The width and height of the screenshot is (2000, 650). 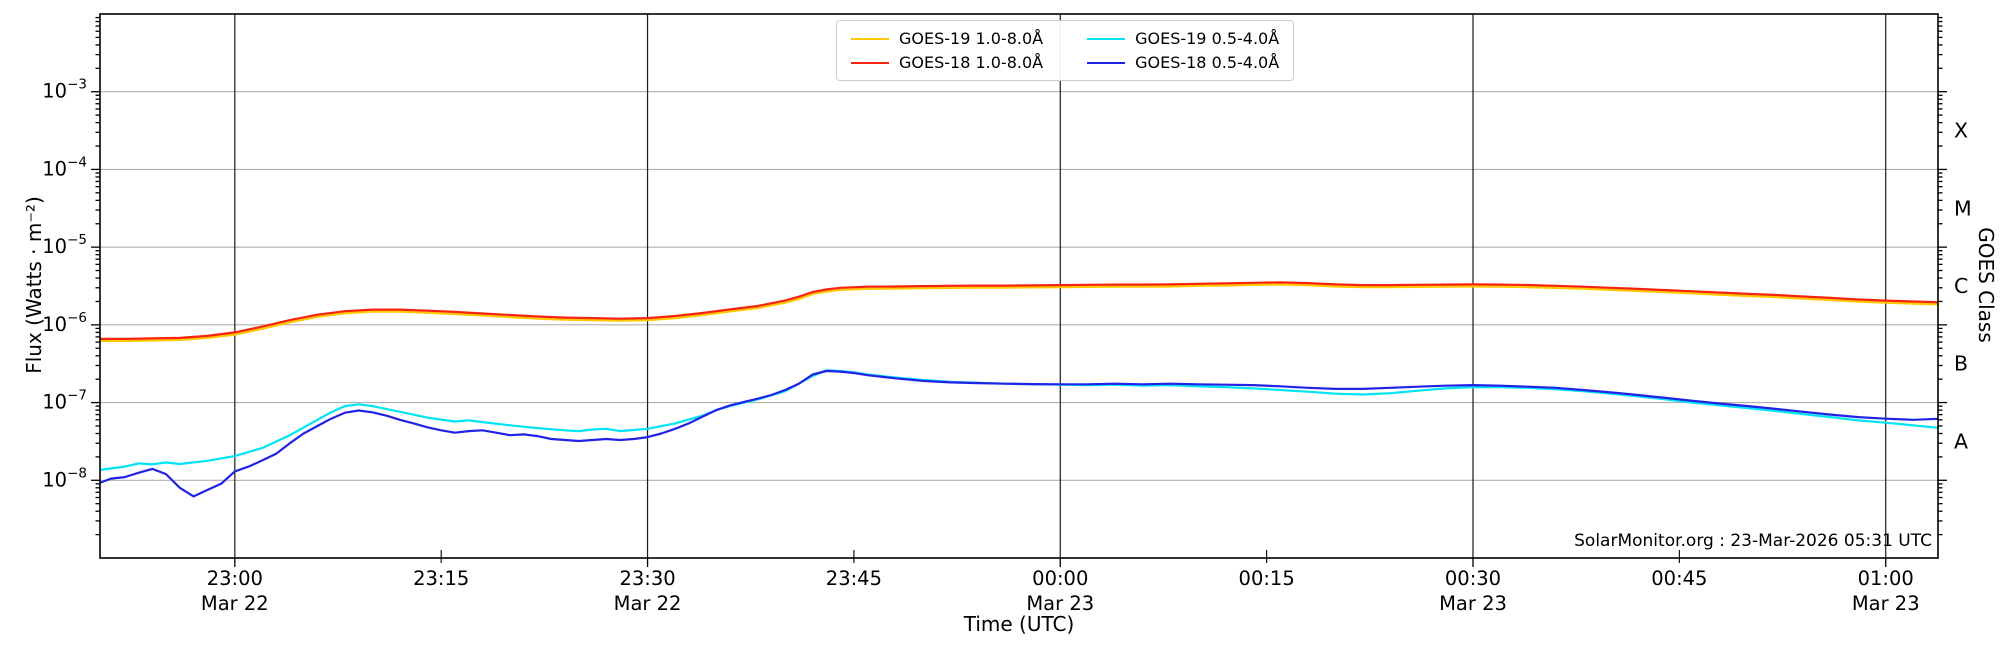 I want to click on x-axis-title: Time (UTC), so click(x=1019, y=624).